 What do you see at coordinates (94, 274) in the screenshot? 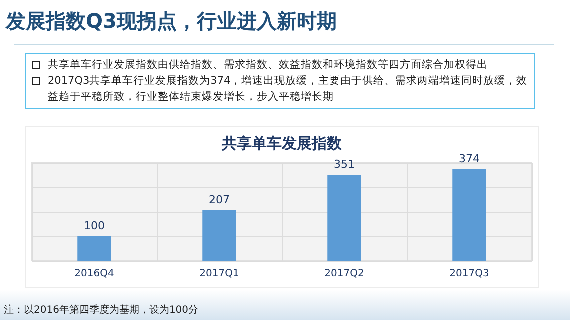
I see `x-tick-label: 2016Q4` at bounding box center [94, 274].